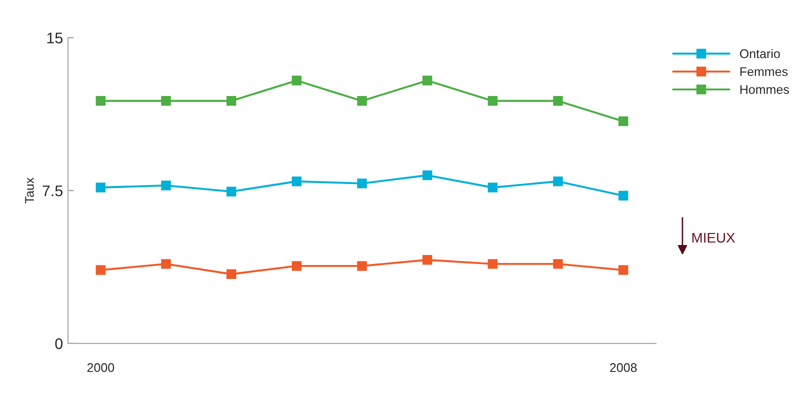 The width and height of the screenshot is (800, 397). Describe the element at coordinates (29, 190) in the screenshot. I see `y-axis-title: Taux` at that location.